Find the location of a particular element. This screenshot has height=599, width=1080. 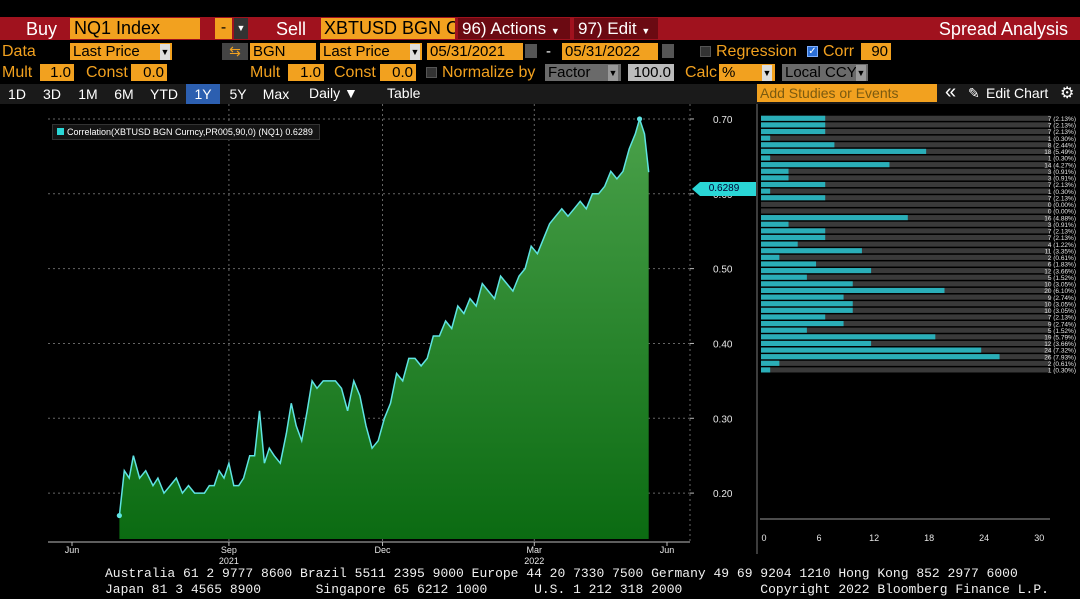

sell-field-select: Last Price is located at coordinates (371, 51).